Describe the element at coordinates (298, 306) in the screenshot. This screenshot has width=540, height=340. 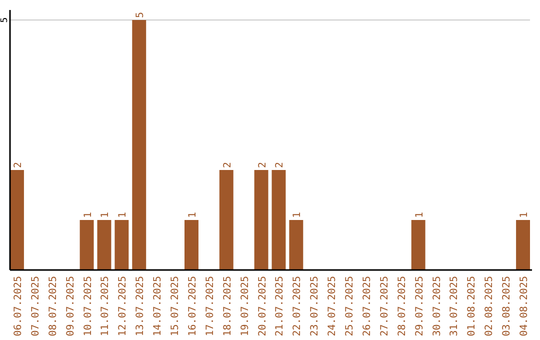
I see `x-tick-label: 22.07.2025` at that location.